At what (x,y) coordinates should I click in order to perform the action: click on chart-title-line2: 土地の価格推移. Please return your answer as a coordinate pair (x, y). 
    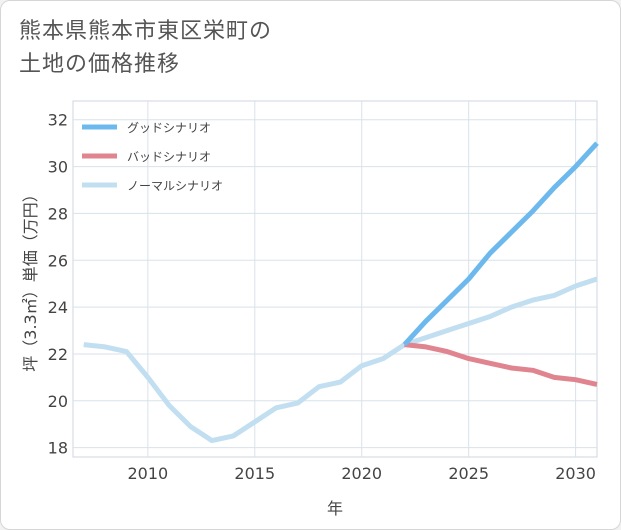
    Looking at the image, I should click on (100, 64).